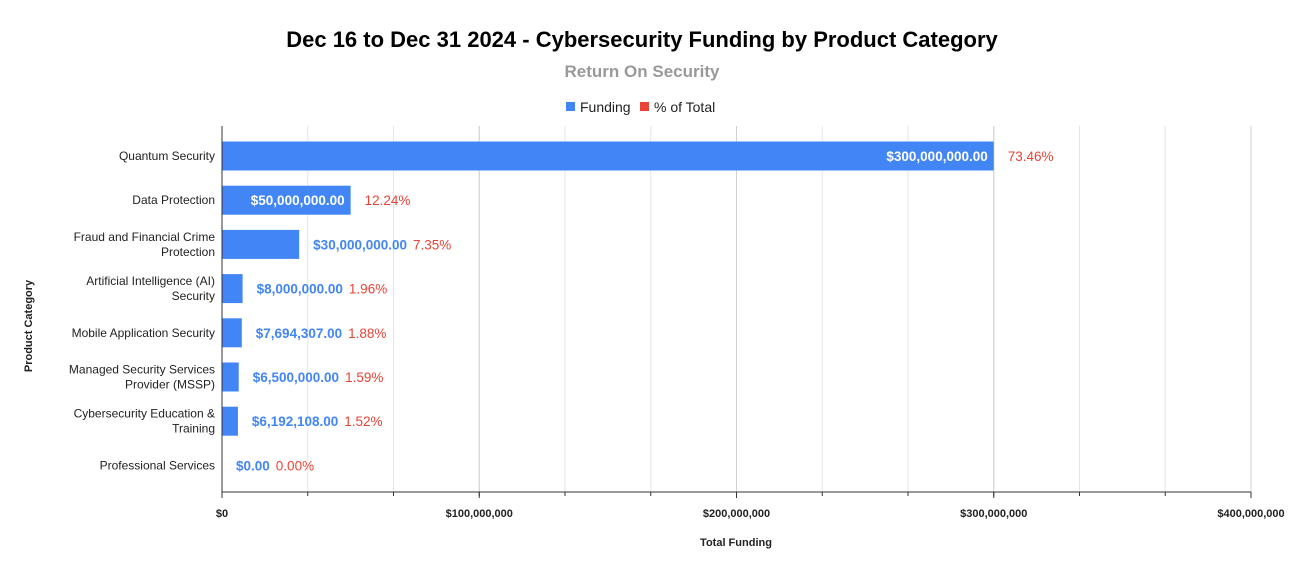  Describe the element at coordinates (145, 237) in the screenshot. I see `category-label: Fraud and Financial Crime` at that location.